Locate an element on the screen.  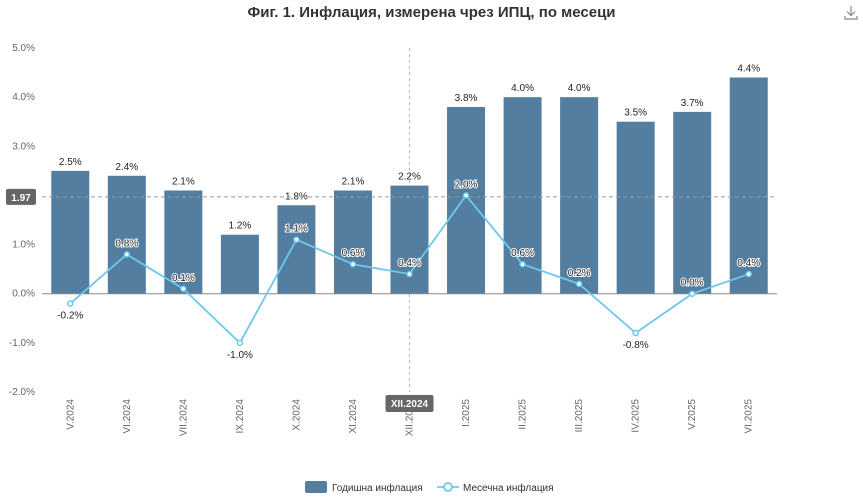
bar-data-label: 2.2% is located at coordinates (409, 177).